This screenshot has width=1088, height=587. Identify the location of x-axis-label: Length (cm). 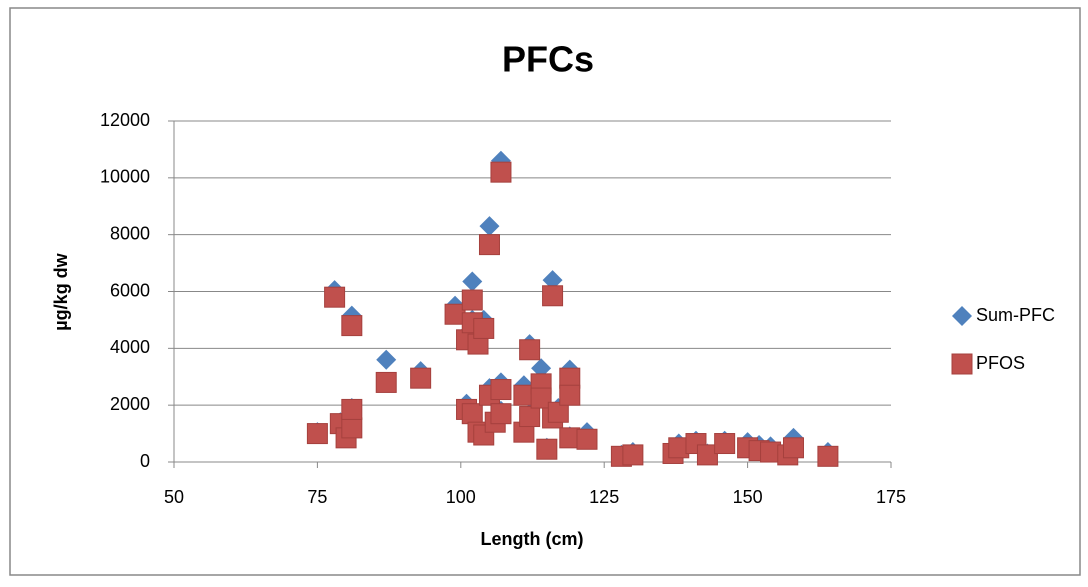
(532, 539).